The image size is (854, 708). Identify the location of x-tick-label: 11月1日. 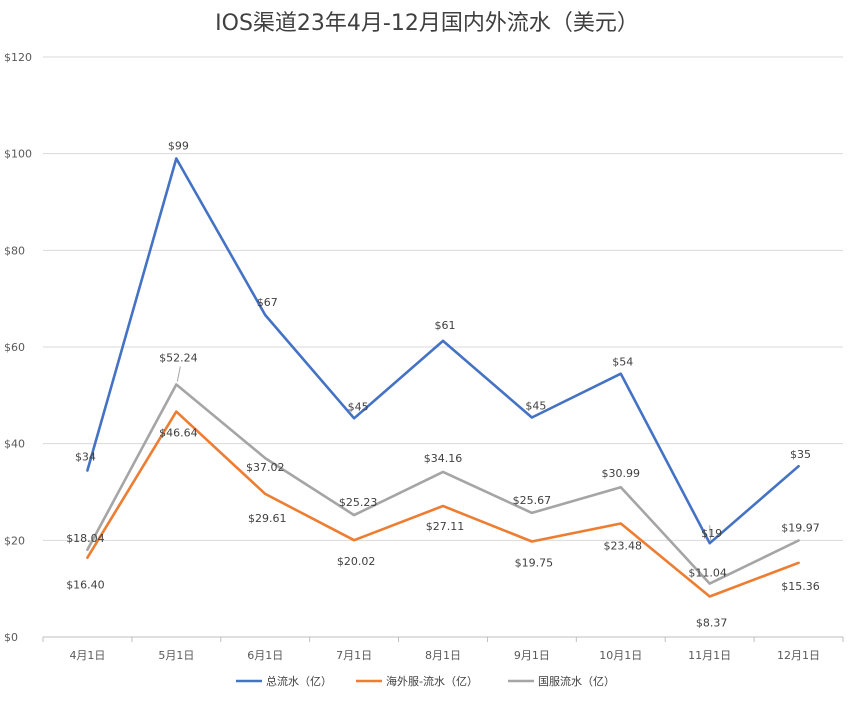
(709, 655).